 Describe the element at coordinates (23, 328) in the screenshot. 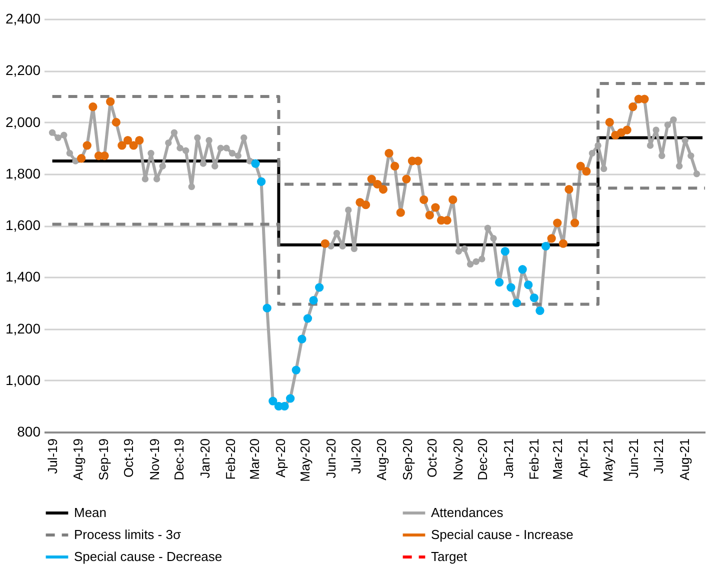

I see `y-tick-label: 1,200` at that location.